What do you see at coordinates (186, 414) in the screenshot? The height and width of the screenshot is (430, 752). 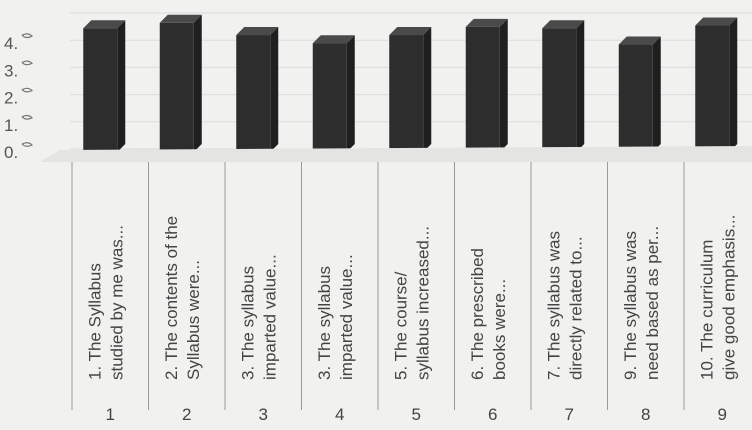 I see `category-number: 2` at bounding box center [186, 414].